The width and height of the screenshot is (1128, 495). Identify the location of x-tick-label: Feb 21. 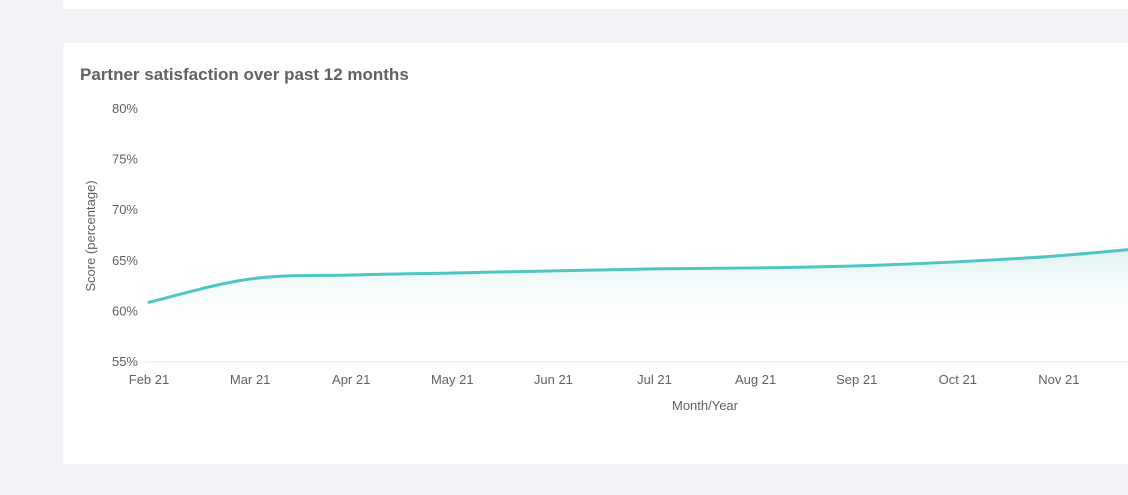
(149, 379).